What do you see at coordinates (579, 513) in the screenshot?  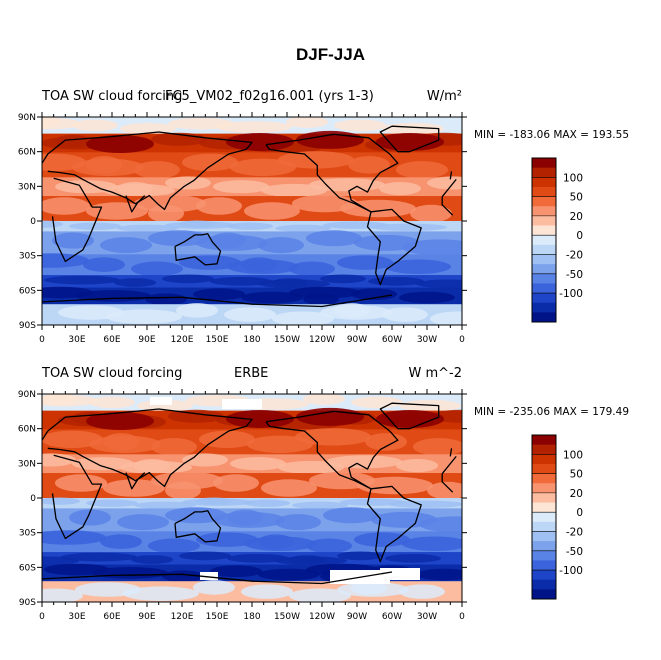 I see `colorbar-label: 0` at bounding box center [579, 513].